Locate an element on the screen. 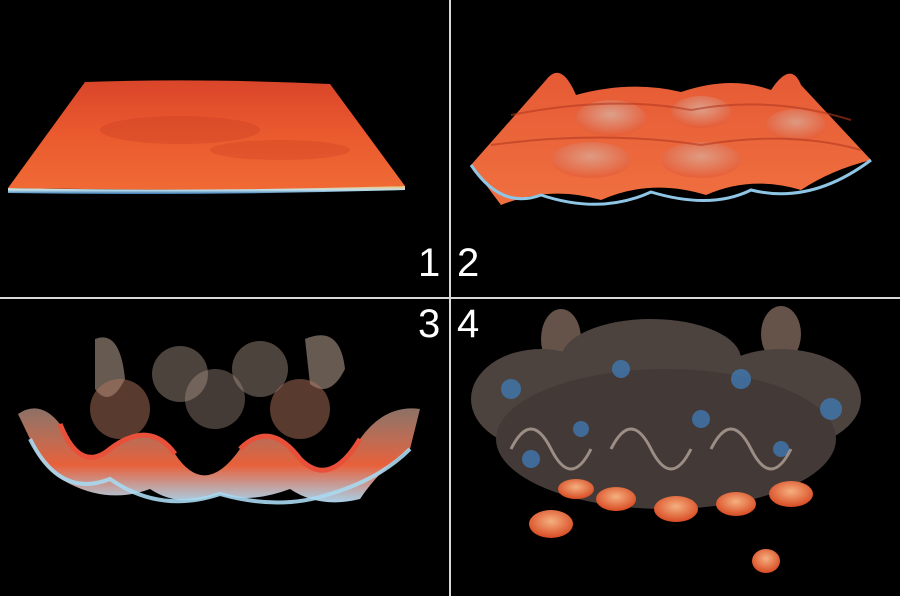 Image resolution: width=900 pixels, height=596 pixels. panel-label-2: 2 is located at coordinates (468, 263).